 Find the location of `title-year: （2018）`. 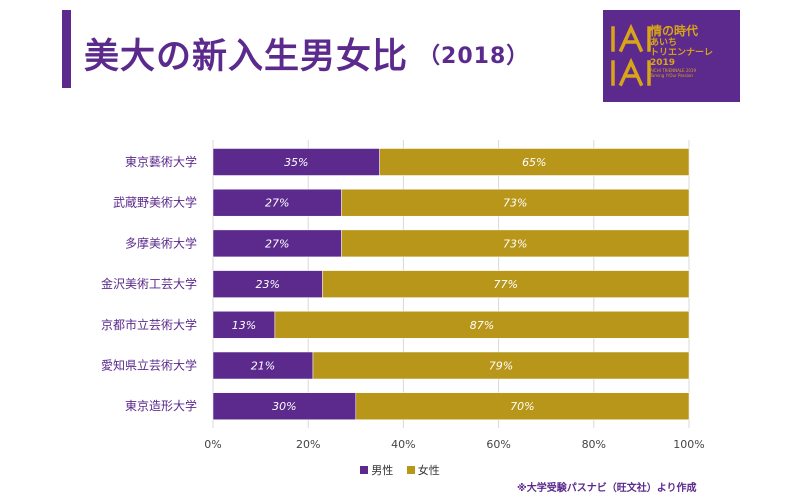

title-year: （2018） is located at coordinates (474, 56).